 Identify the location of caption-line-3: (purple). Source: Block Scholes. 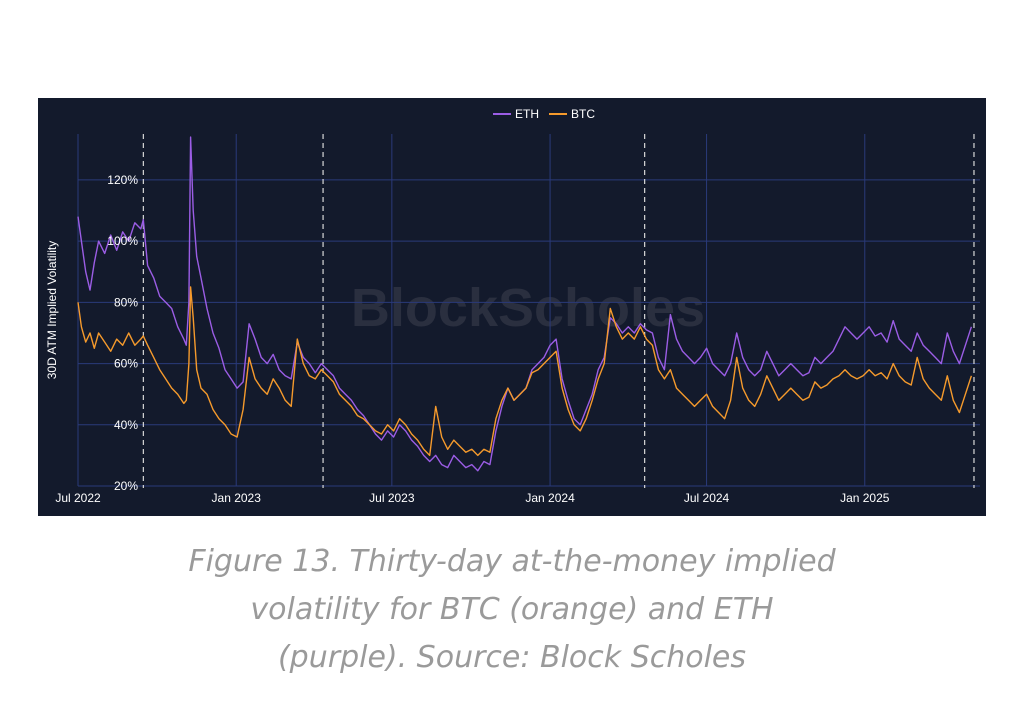
(512, 657).